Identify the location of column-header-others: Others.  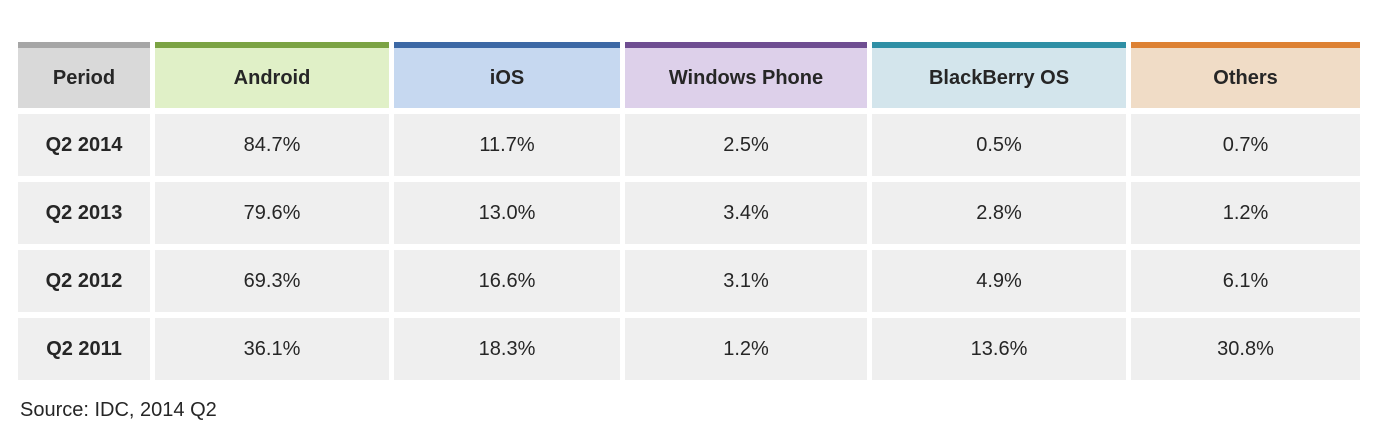
(1245, 75).